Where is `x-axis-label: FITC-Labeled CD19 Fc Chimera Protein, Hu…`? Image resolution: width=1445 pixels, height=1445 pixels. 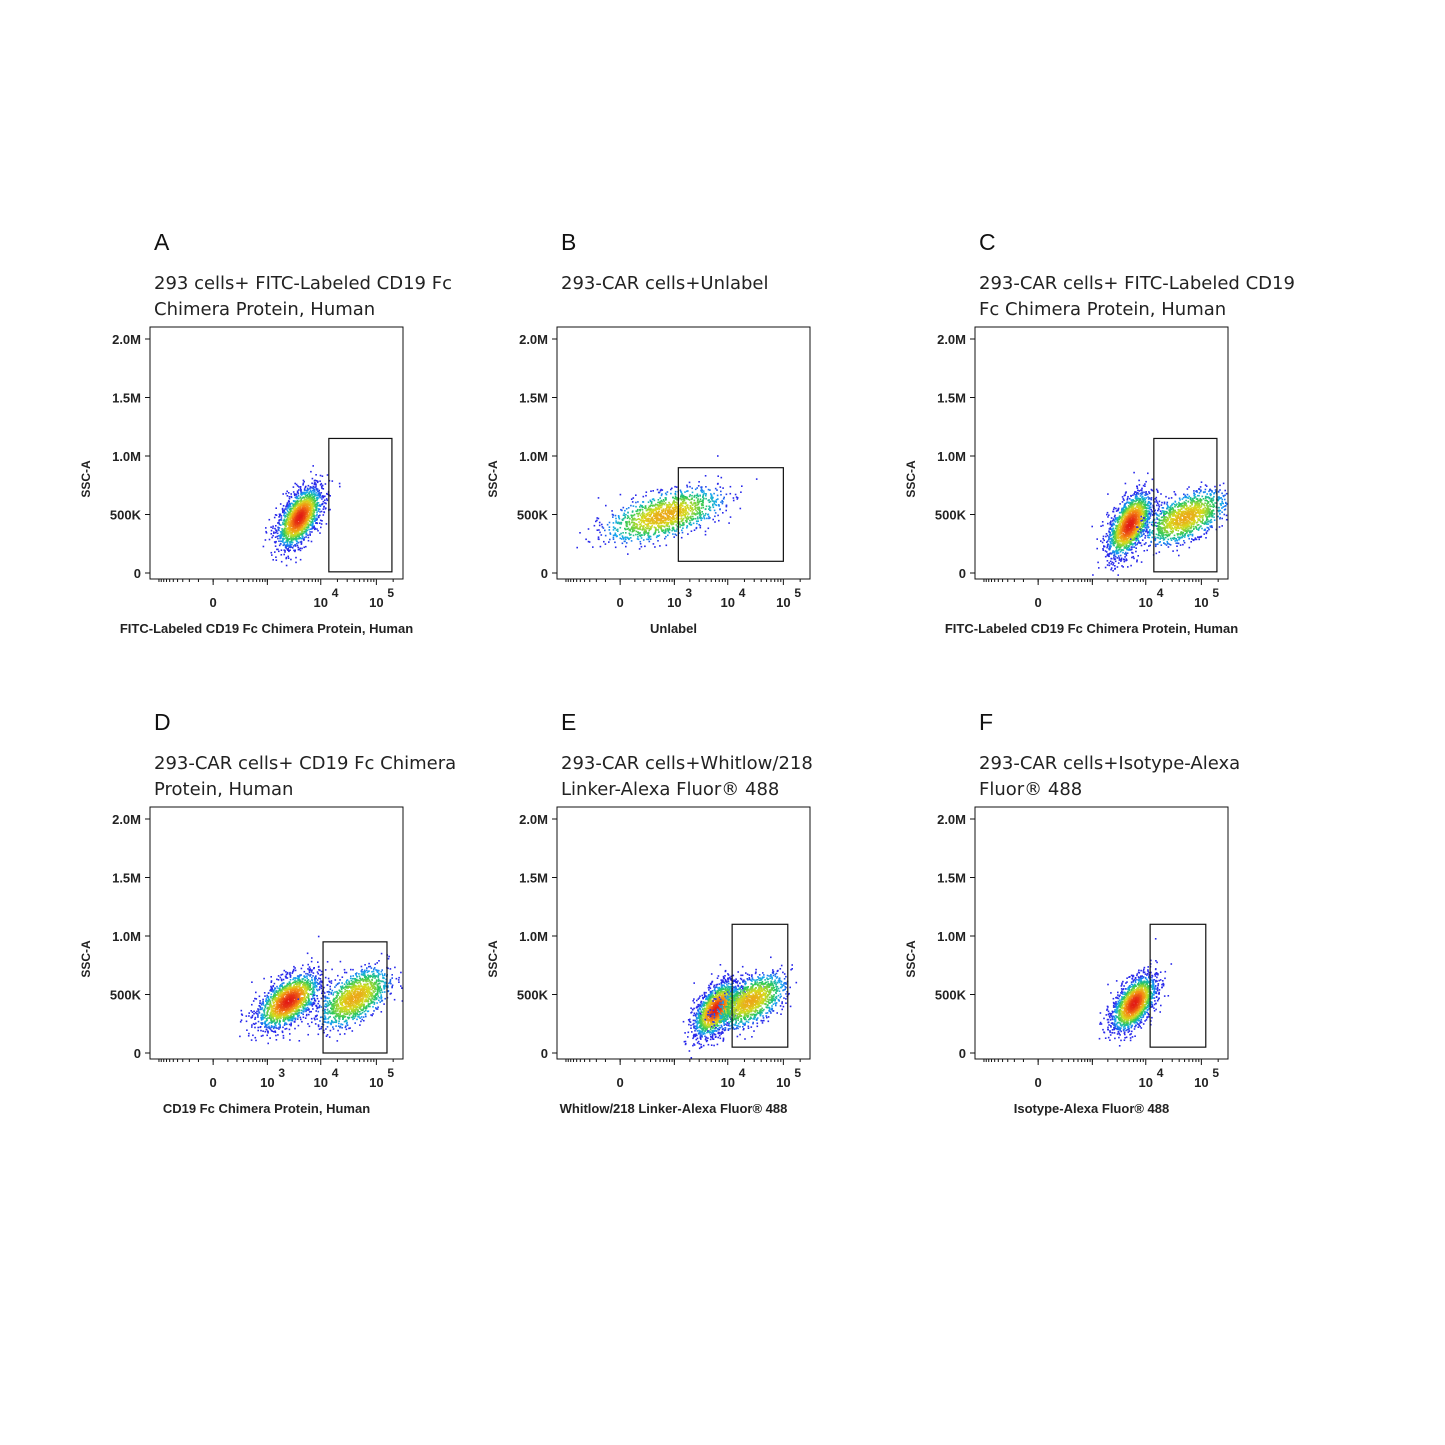 x-axis-label: FITC-Labeled CD19 Fc Chimera Protein, Hu… is located at coordinates (266, 628).